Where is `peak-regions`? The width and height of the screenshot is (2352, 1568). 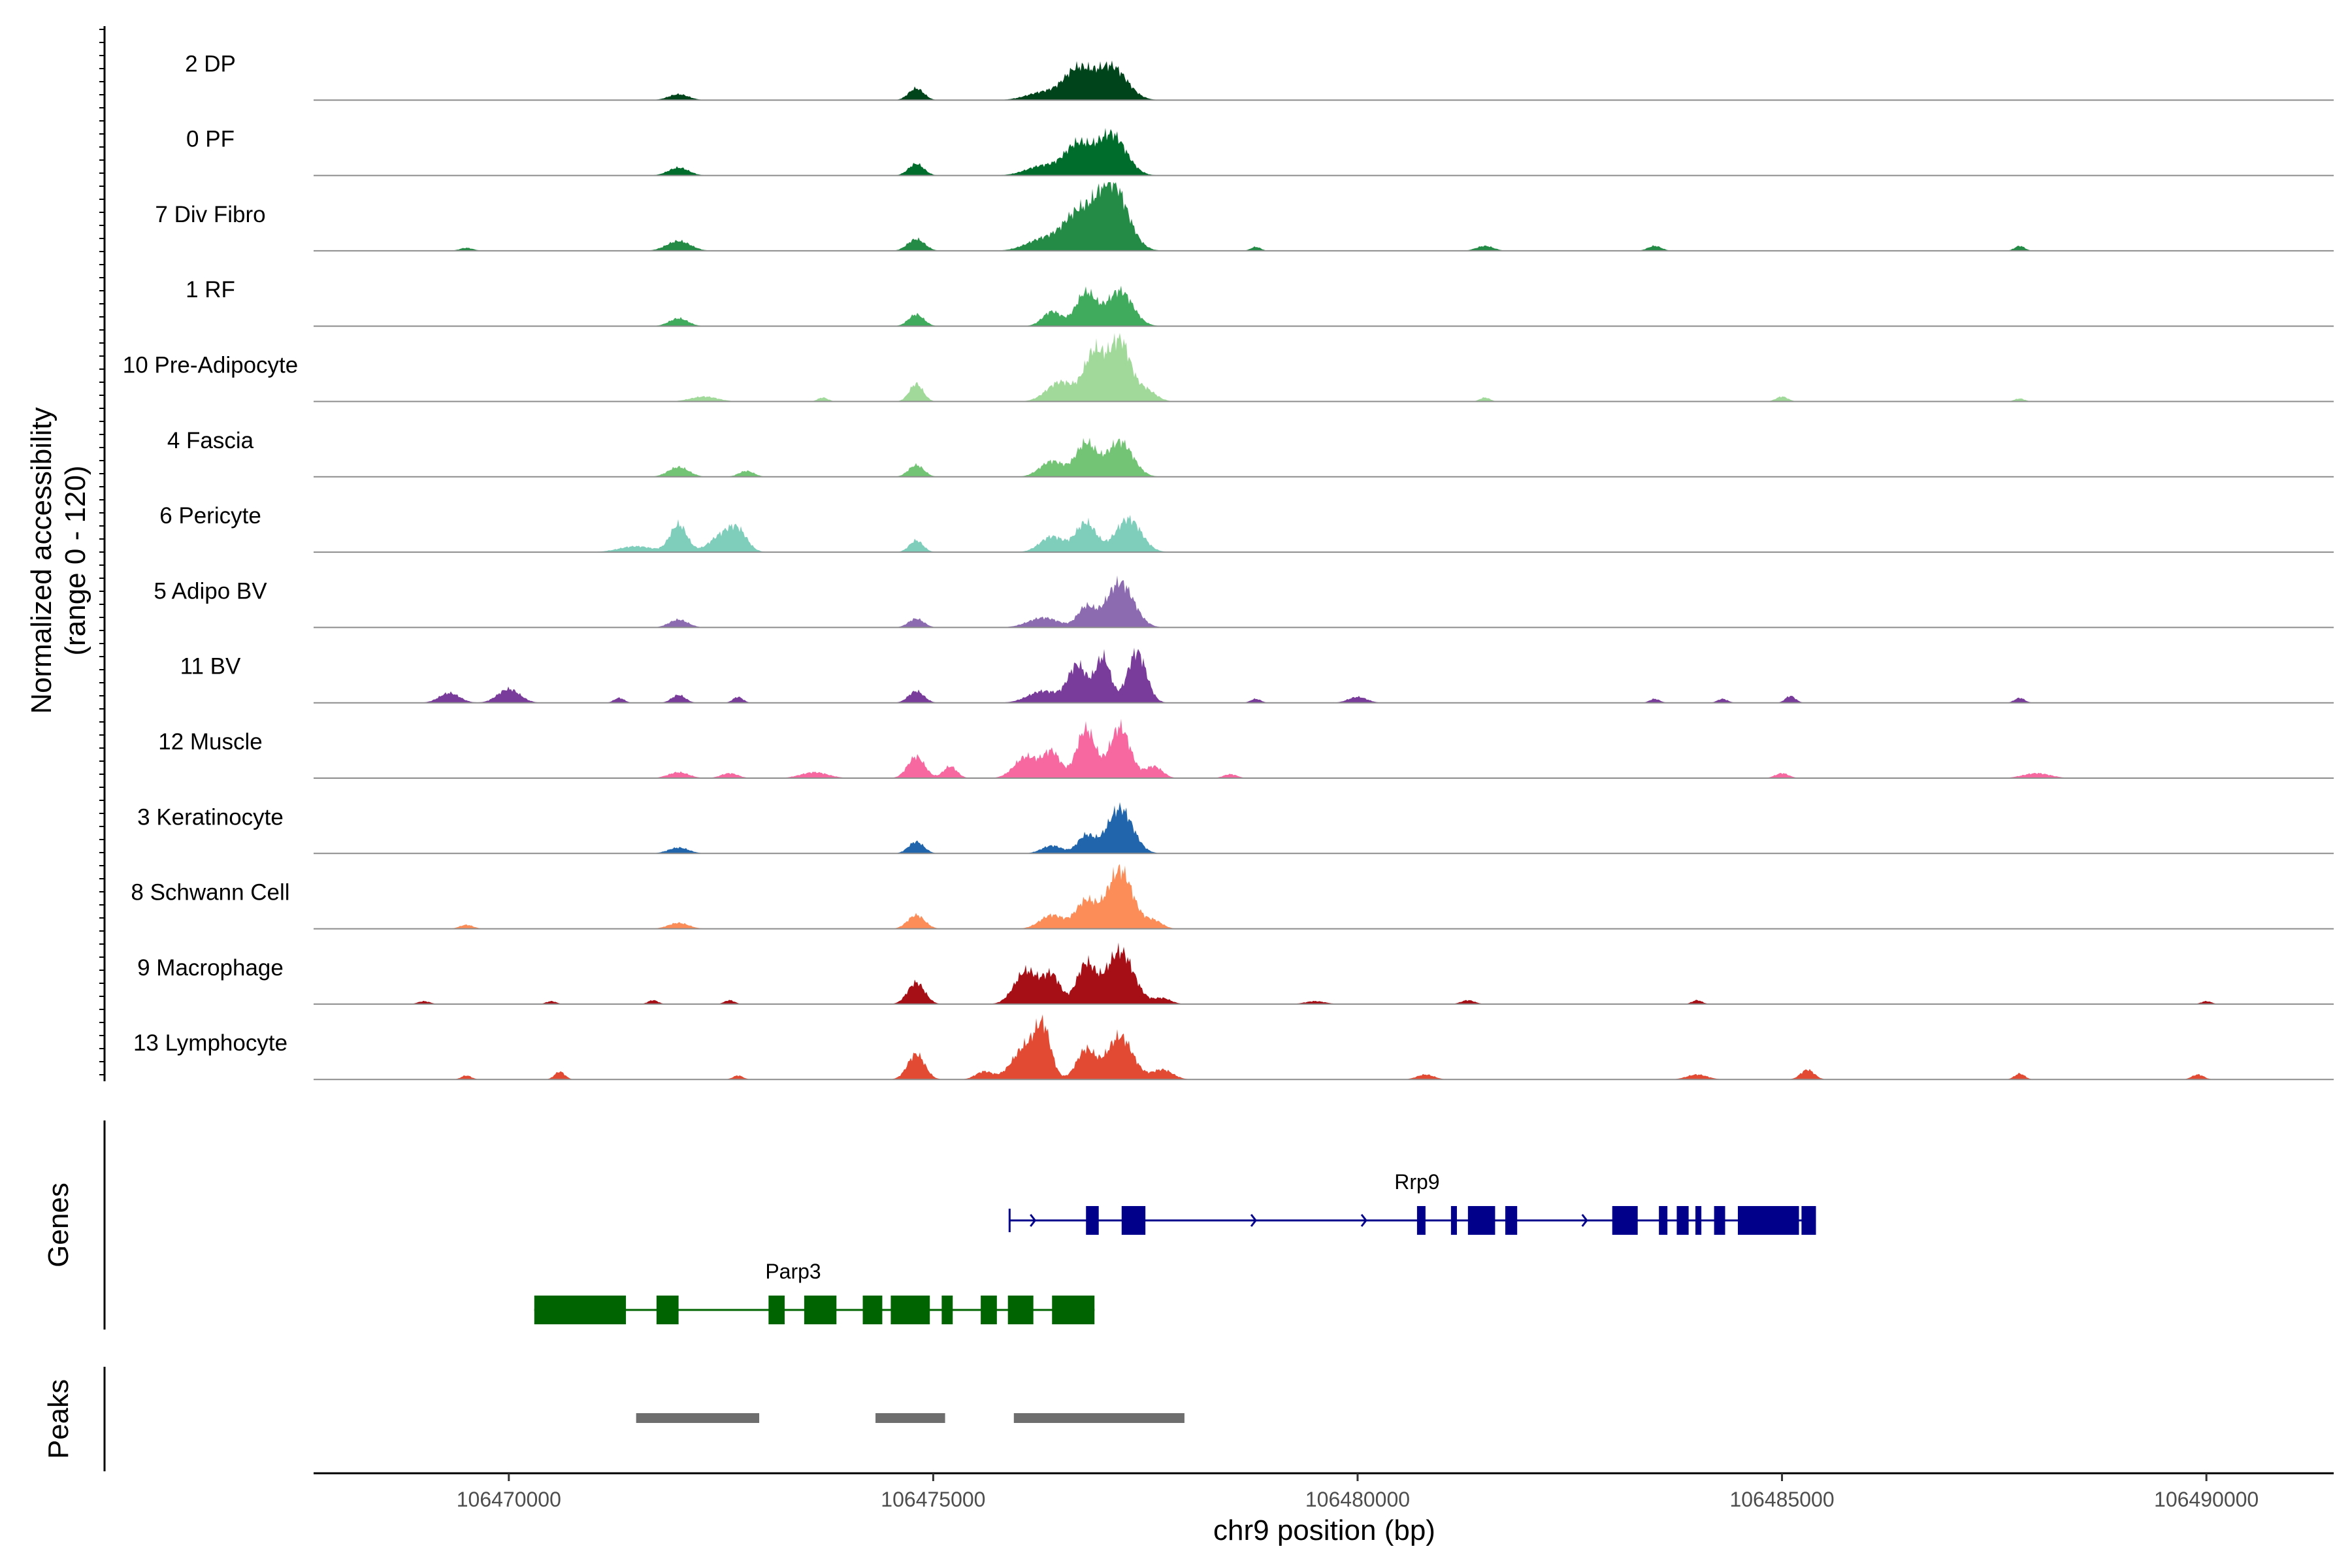 peak-regions is located at coordinates (910, 1418).